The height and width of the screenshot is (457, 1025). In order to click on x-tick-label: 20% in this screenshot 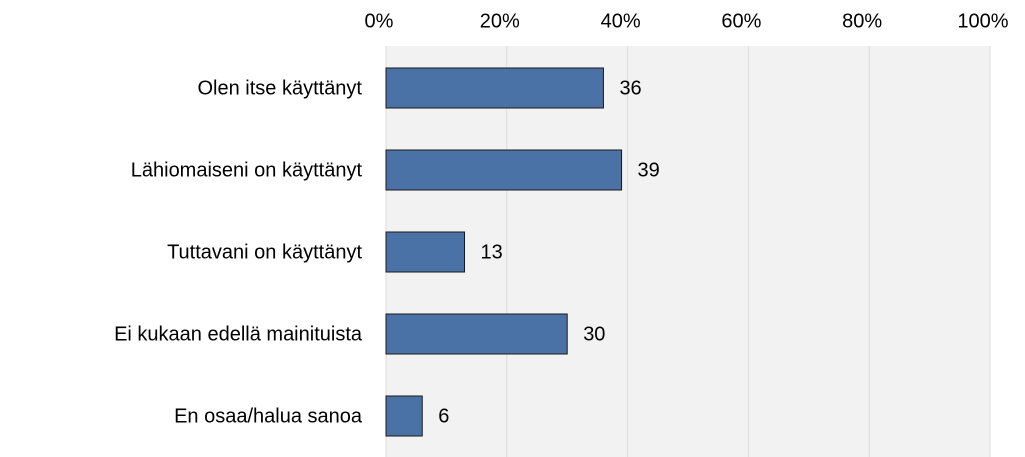, I will do `click(500, 21)`.